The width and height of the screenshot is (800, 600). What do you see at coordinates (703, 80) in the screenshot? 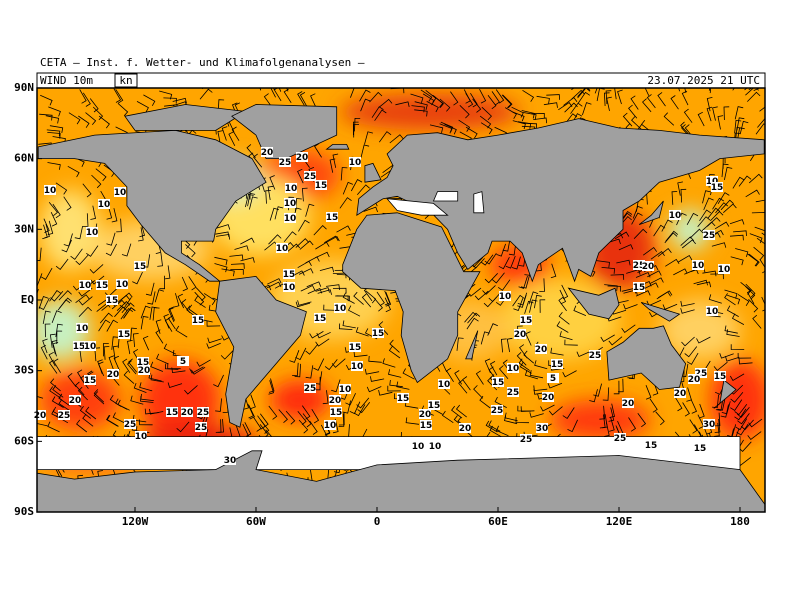
I see `valid-time: 23.07.2025 21 UTC` at bounding box center [703, 80].